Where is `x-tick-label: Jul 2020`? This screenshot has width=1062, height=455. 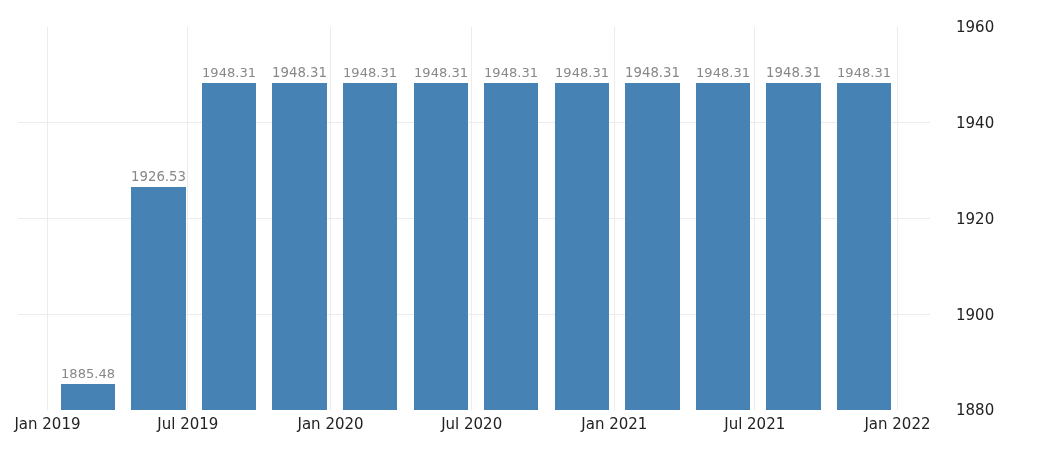
x-tick-label: Jul 2020 is located at coordinates (471, 424).